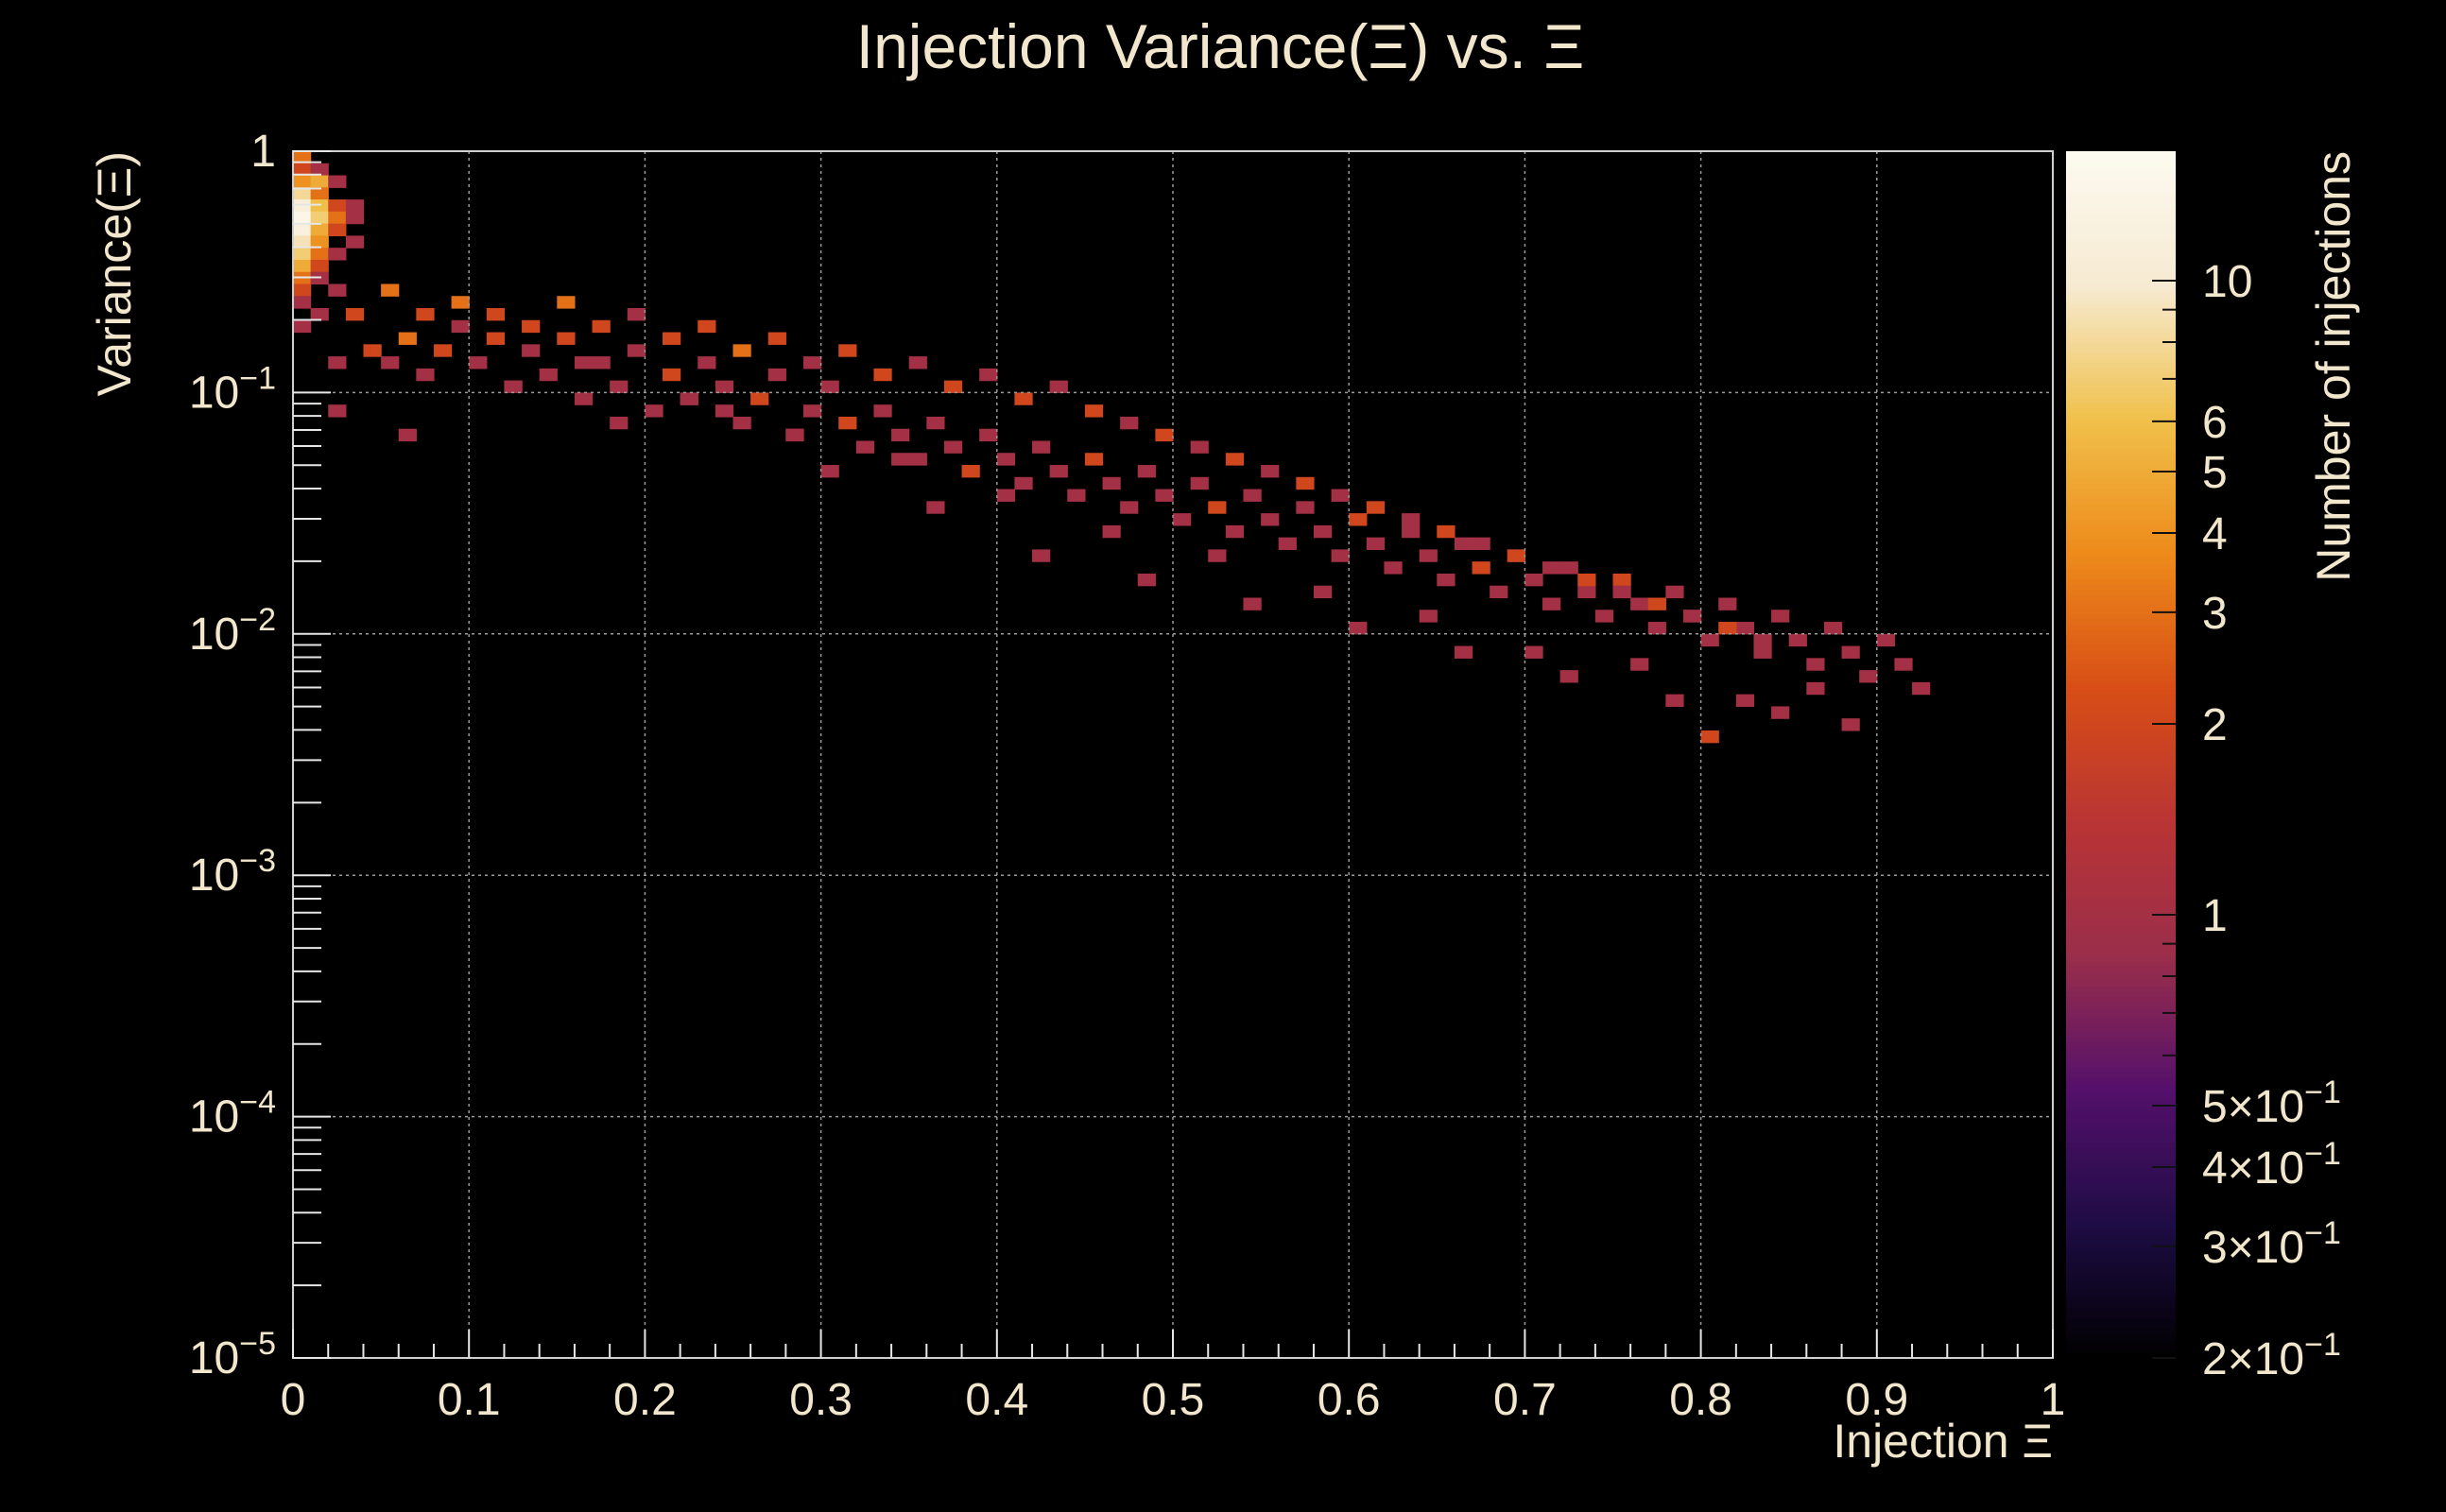  What do you see at coordinates (2271, 1244) in the screenshot?
I see `colorbar-tick-label: 3×10⁻¹` at bounding box center [2271, 1244].